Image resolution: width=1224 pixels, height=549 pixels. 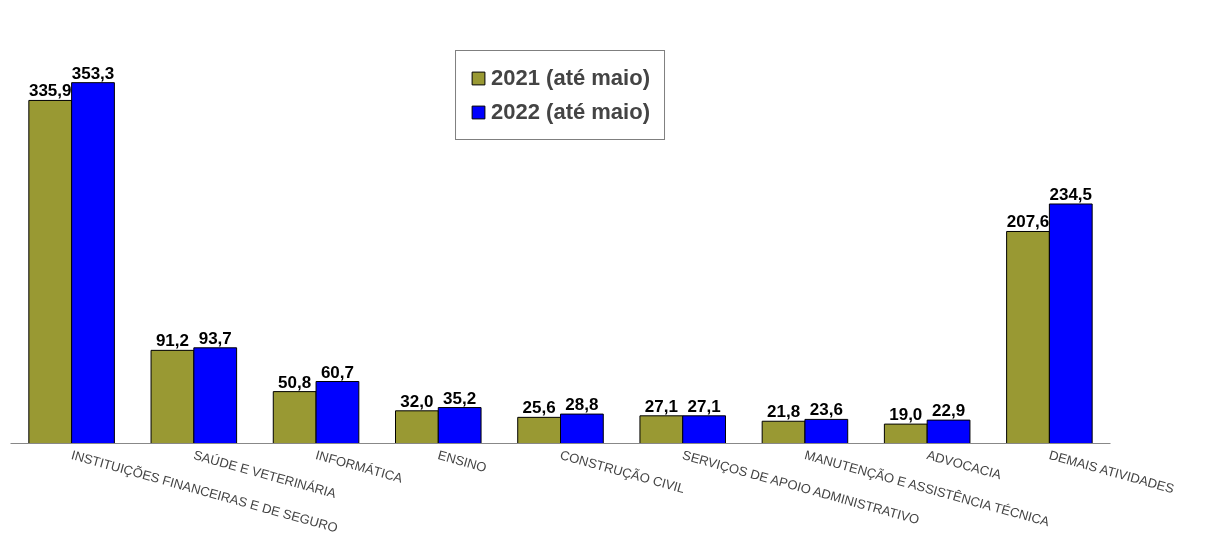 I want to click on data-label: 353,3, so click(x=93, y=73).